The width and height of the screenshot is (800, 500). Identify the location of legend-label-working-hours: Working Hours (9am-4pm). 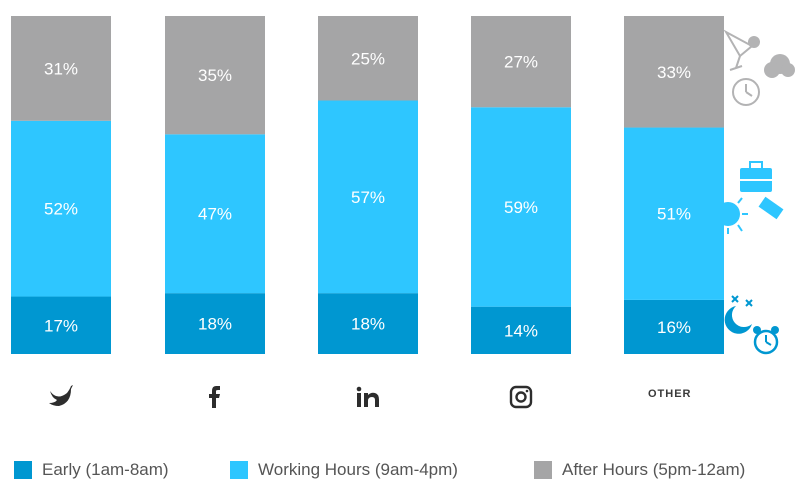
(358, 469).